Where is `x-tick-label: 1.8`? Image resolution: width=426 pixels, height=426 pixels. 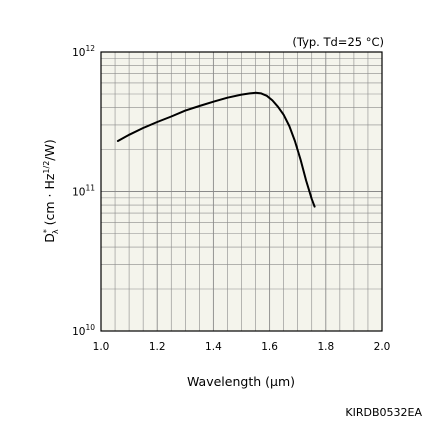 x-tick-label: 1.8 is located at coordinates (325, 347).